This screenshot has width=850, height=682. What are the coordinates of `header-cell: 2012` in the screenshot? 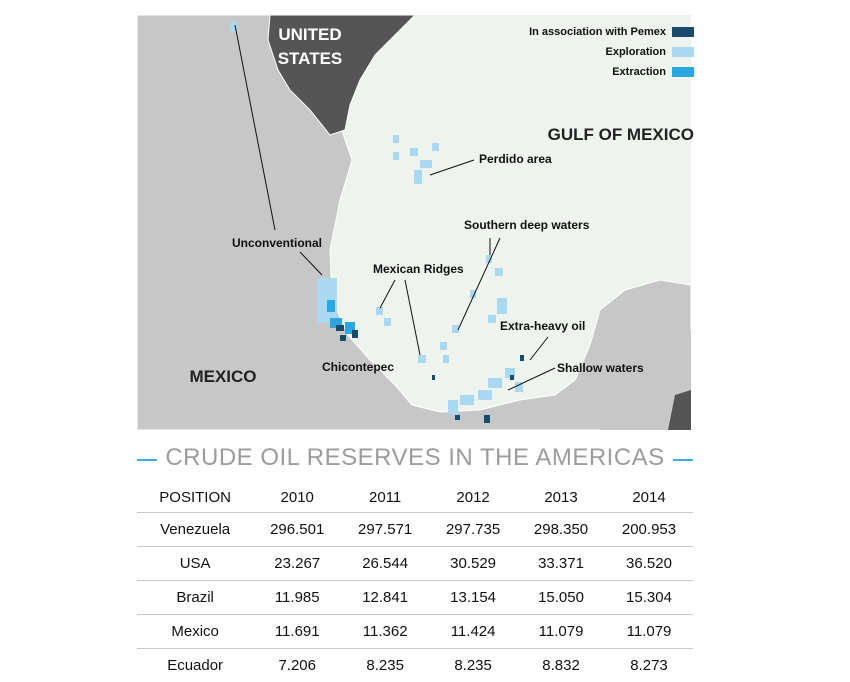 It's located at (473, 497).